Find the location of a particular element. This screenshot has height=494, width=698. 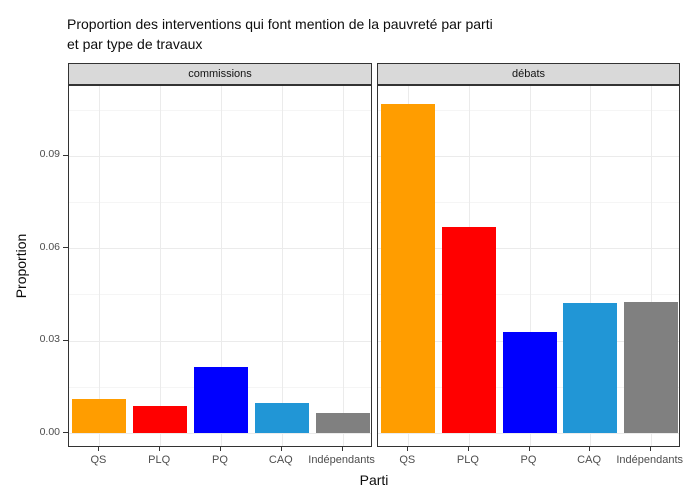

facet-strip: commissions is located at coordinates (220, 74).